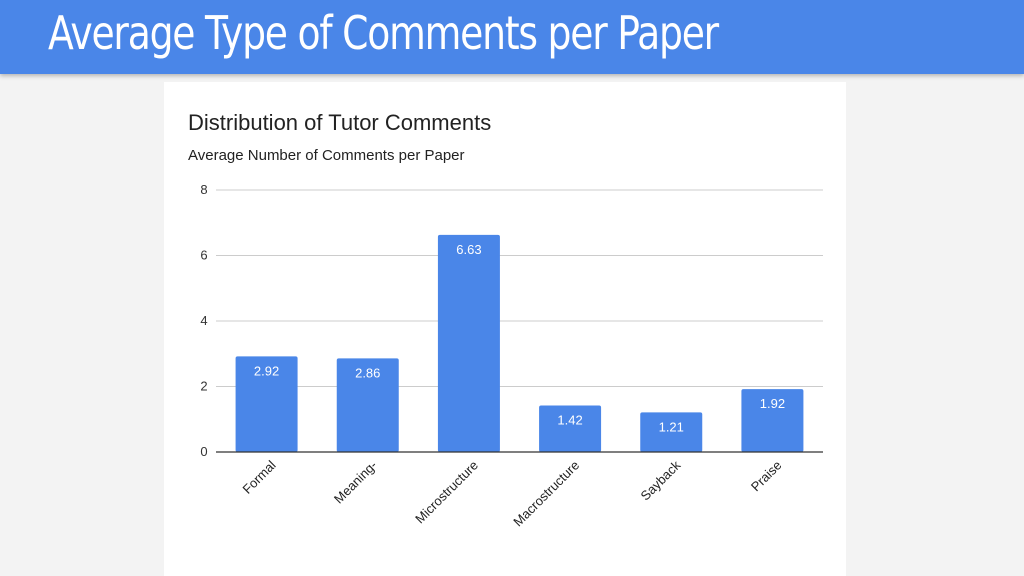  I want to click on y-axis-ticks: 0 2 4 6 8, so click(203, 320).